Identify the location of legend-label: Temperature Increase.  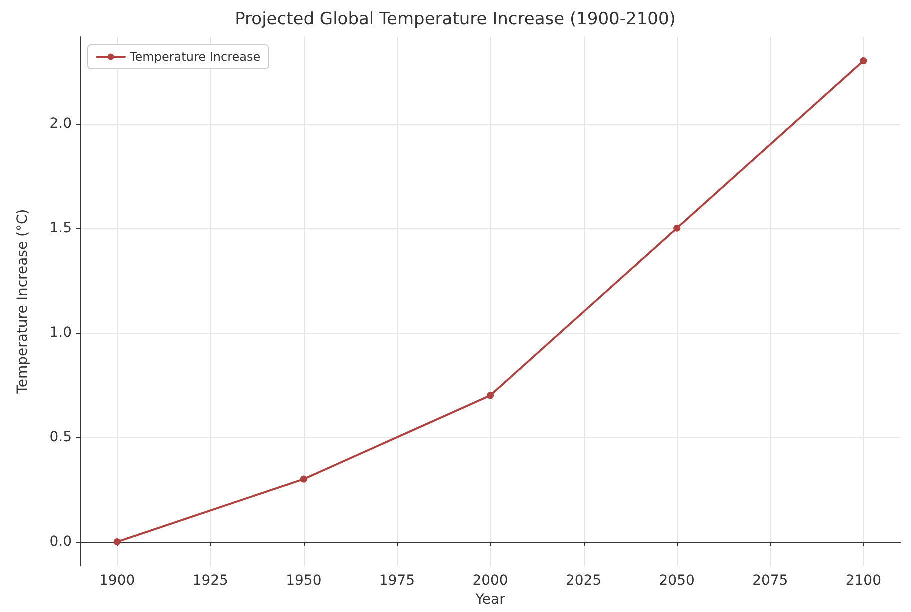
(195, 57).